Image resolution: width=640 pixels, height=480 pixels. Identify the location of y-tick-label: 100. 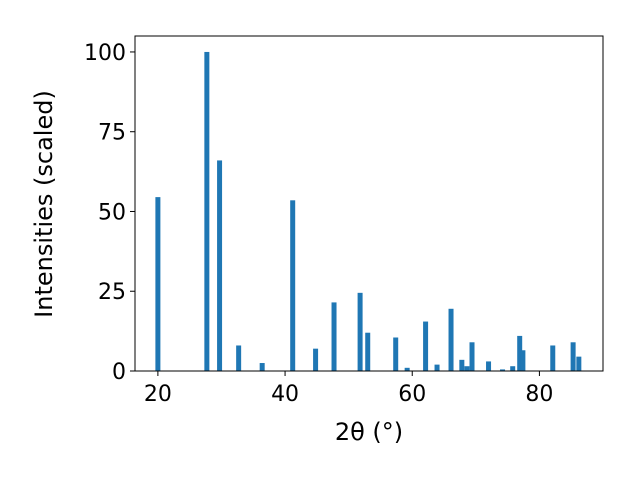
(105, 53).